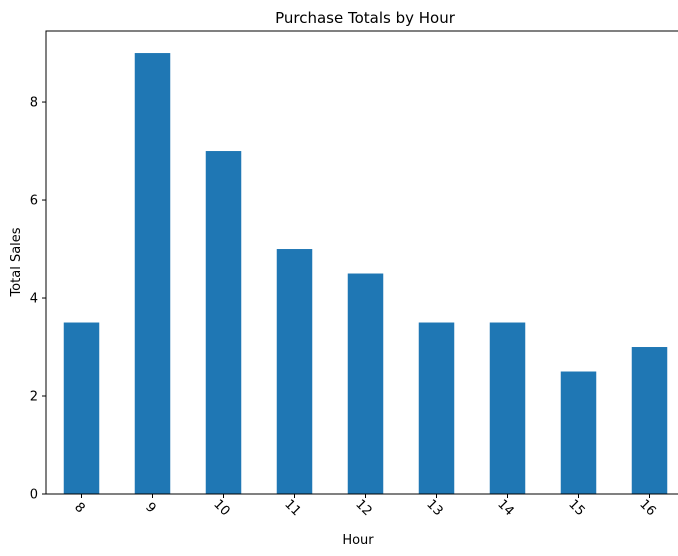  I want to click on x-tick-label: 13, so click(434, 508).